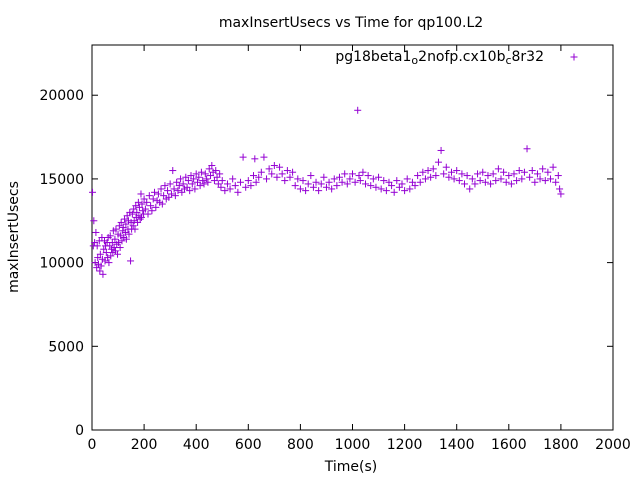 This screenshot has width=640, height=480. I want to click on x-tick-label: 400, so click(196, 445).